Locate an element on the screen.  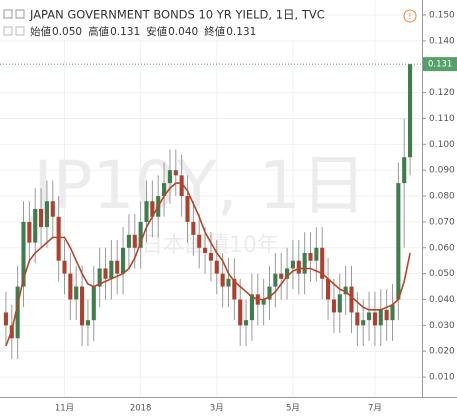
alert-icon is located at coordinates (410, 16).